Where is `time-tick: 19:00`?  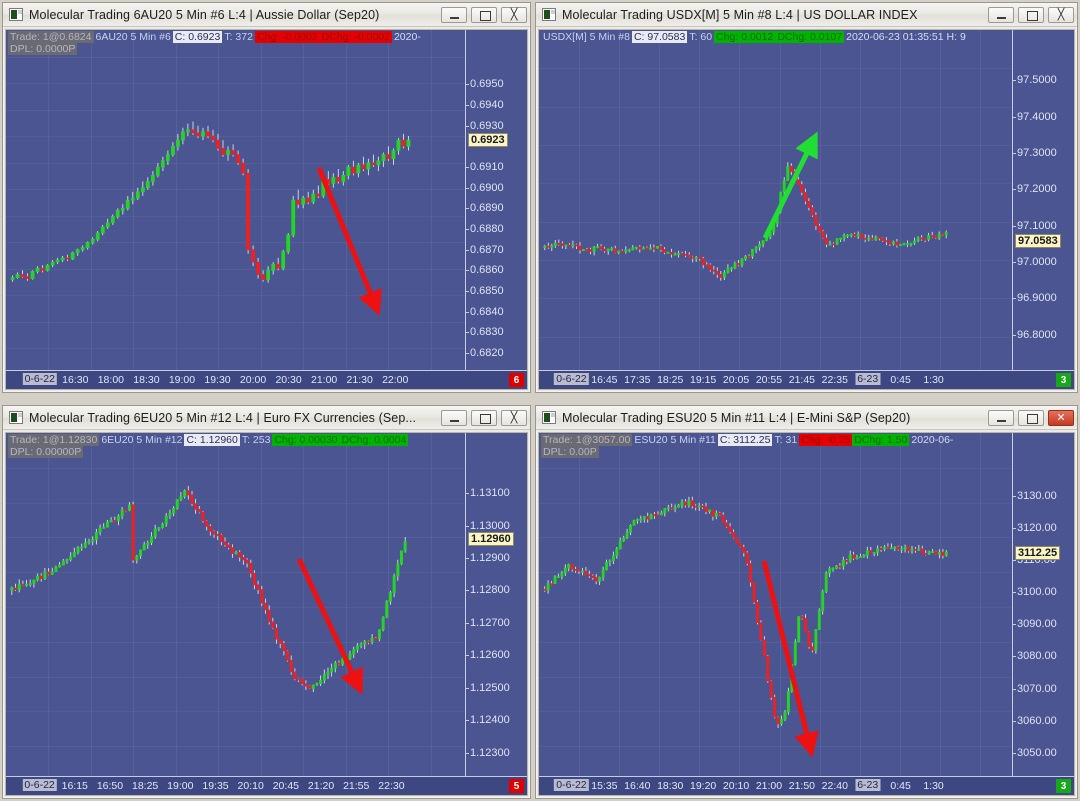
time-tick: 19:00 is located at coordinates (180, 786).